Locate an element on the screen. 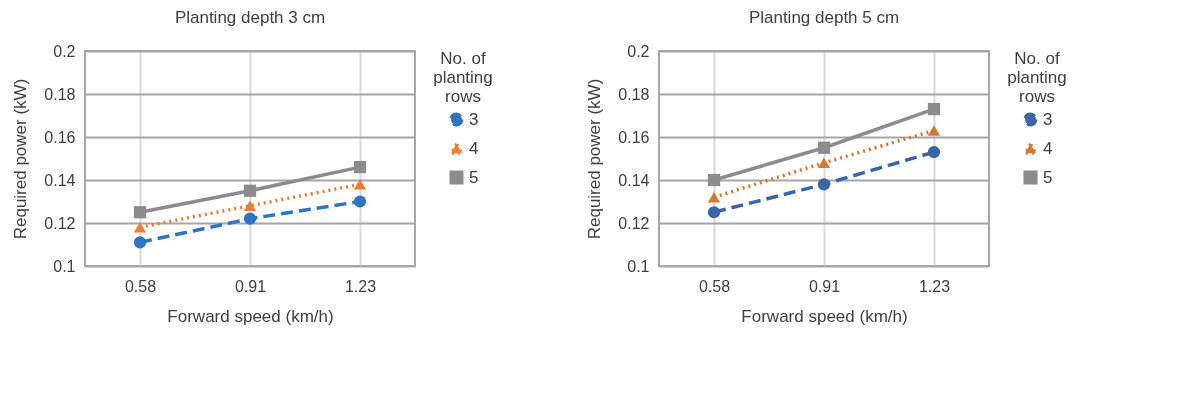 The image size is (1184, 410). chart-title: Planting depth 3 cm is located at coordinates (250, 17).